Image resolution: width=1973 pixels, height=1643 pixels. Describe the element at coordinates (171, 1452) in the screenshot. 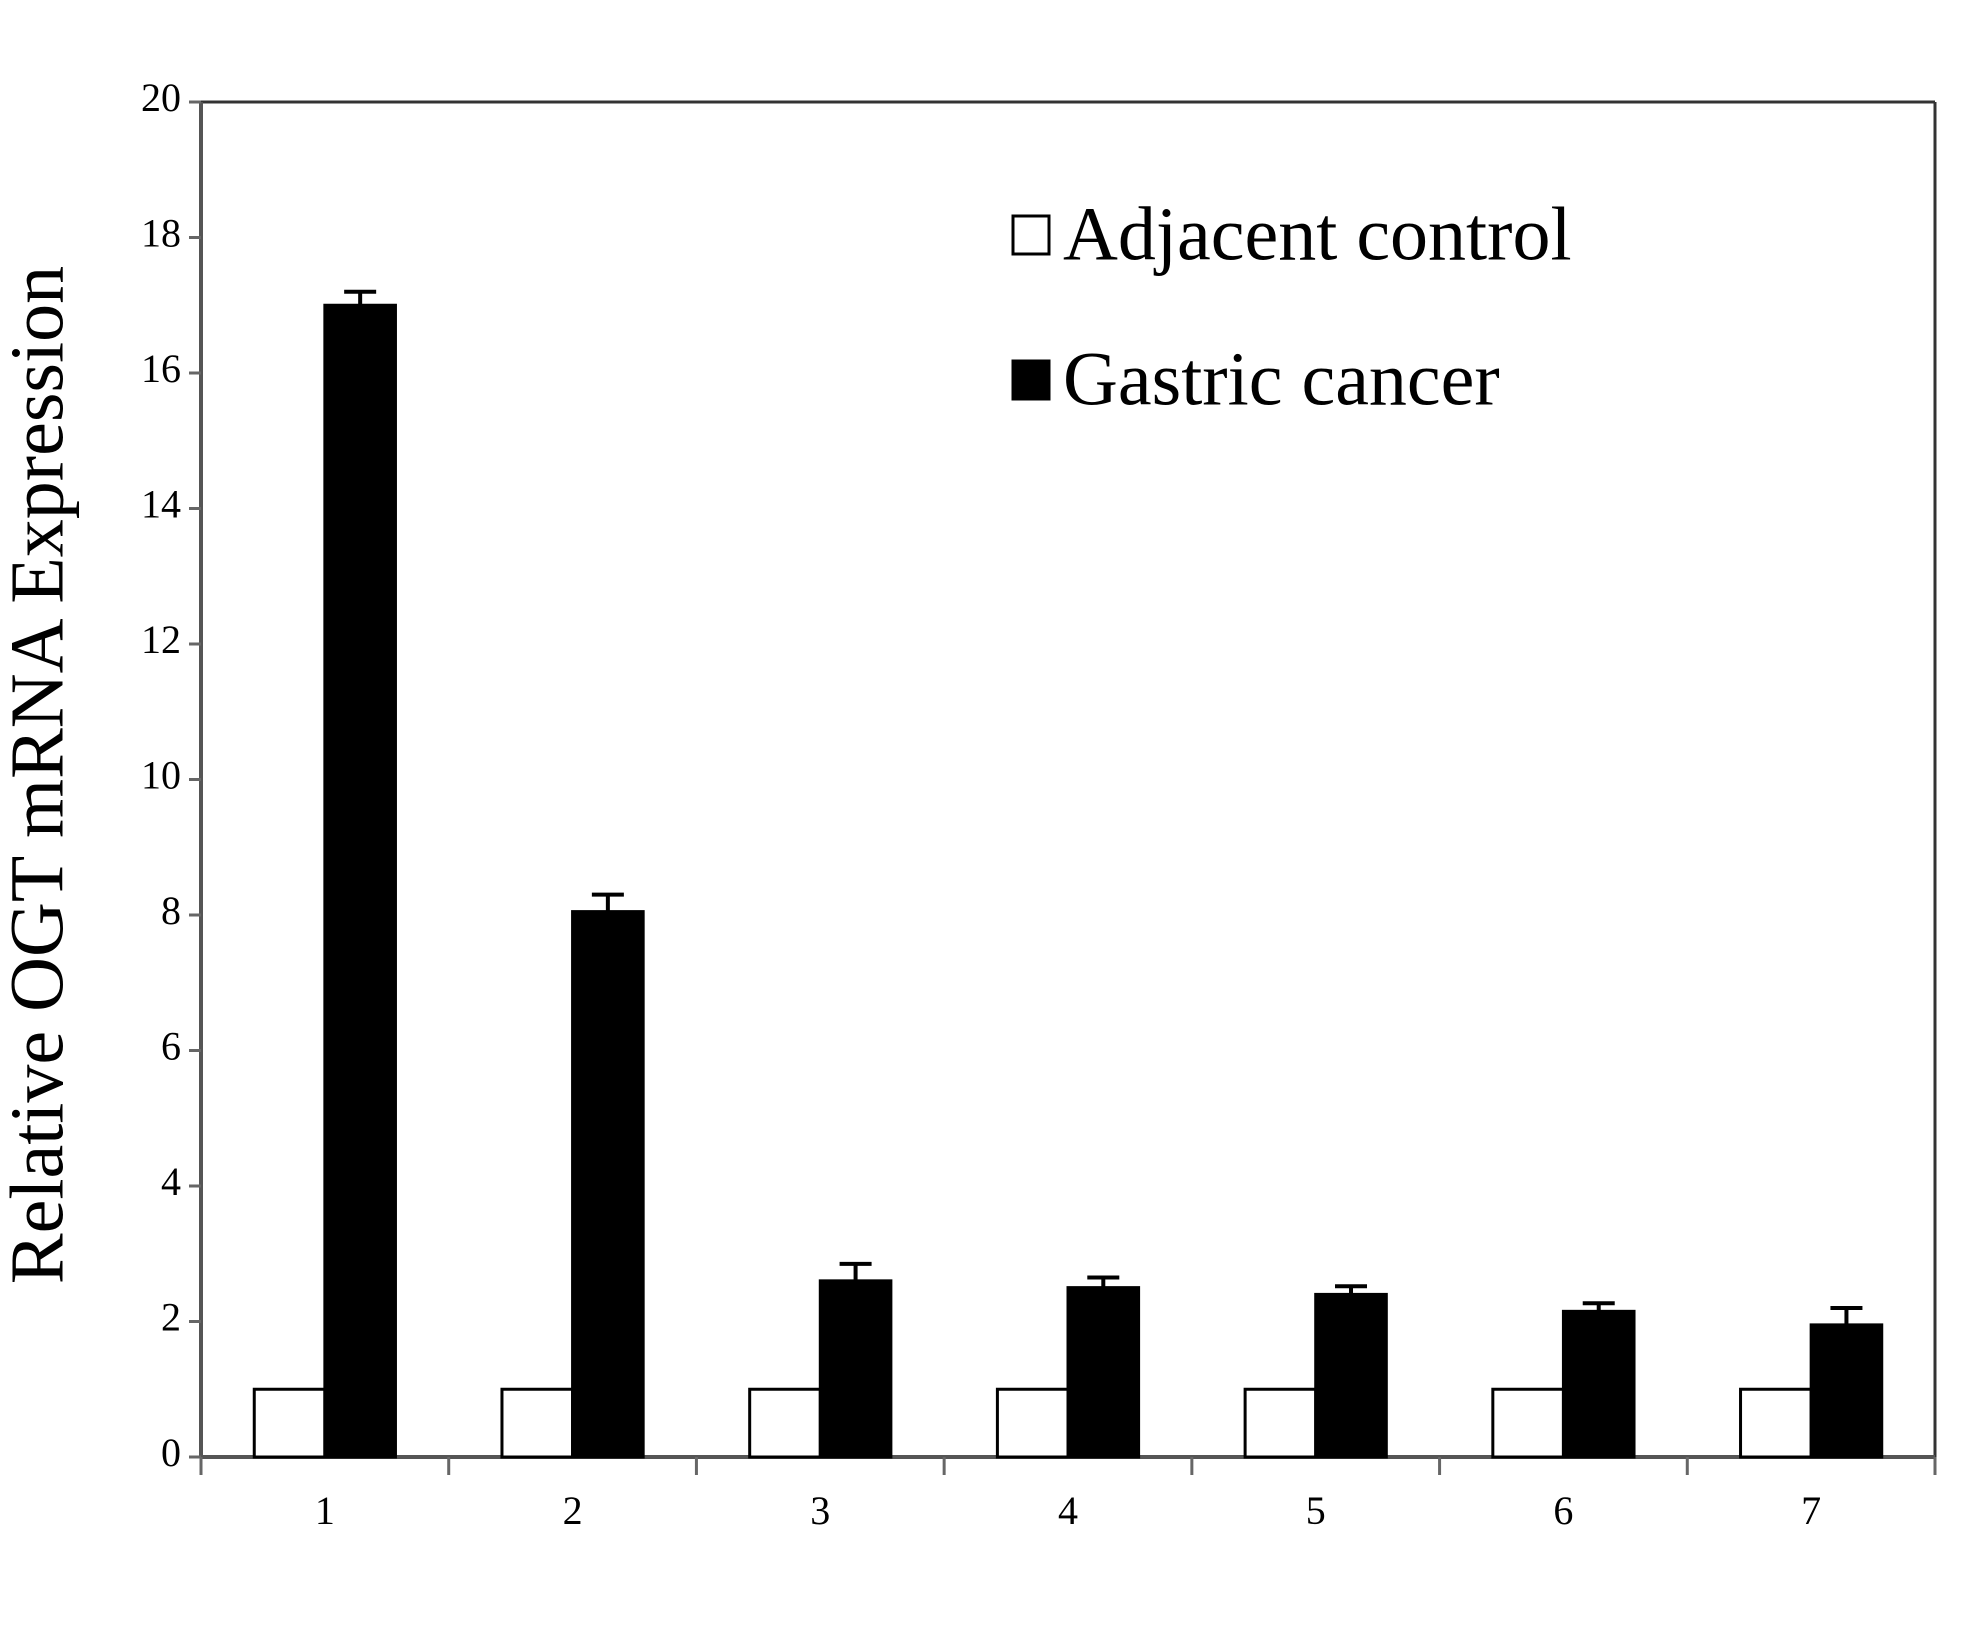

I see `y-tick-label: 0` at that location.